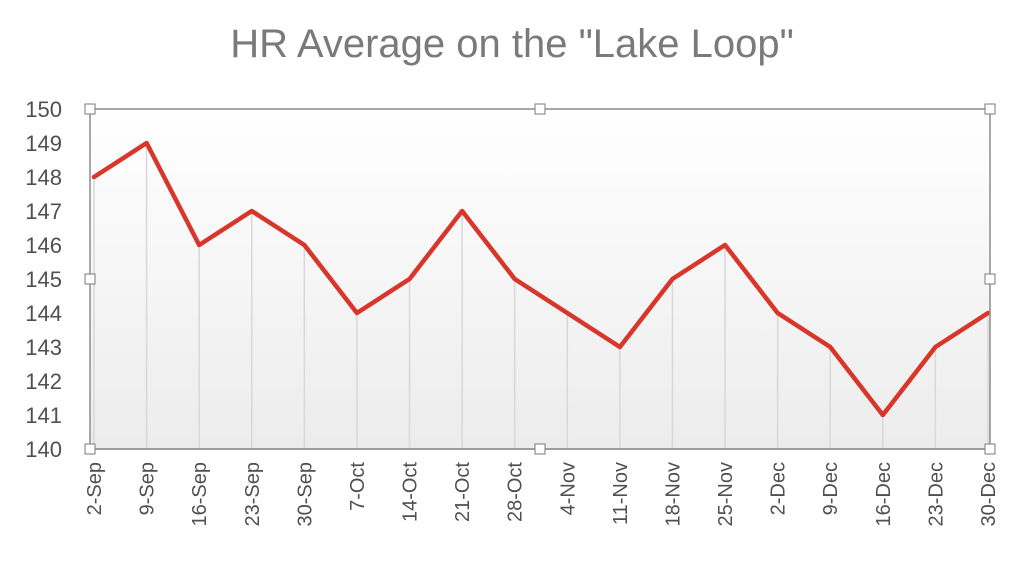 The image size is (1024, 578). I want to click on y-tick-label: 140, so click(43, 449).